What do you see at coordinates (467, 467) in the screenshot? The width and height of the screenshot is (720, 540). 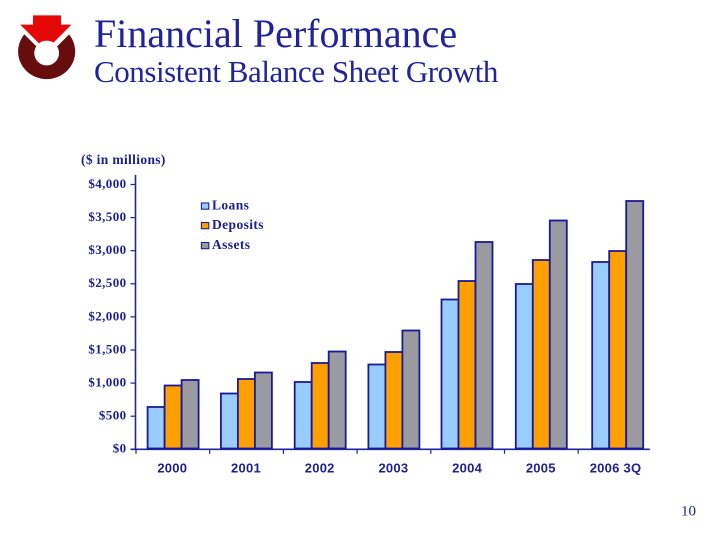 I see `svg-text: 2004` at bounding box center [467, 467].